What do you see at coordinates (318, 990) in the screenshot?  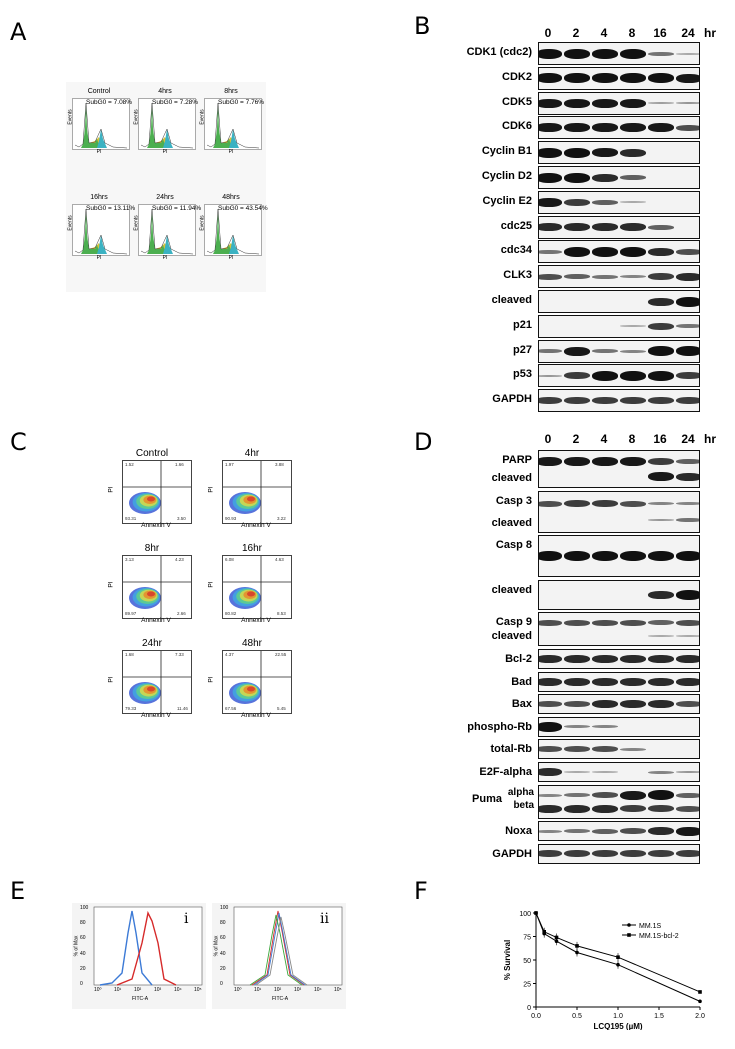 I see `x-tick-label: 10⁴` at bounding box center [318, 990].